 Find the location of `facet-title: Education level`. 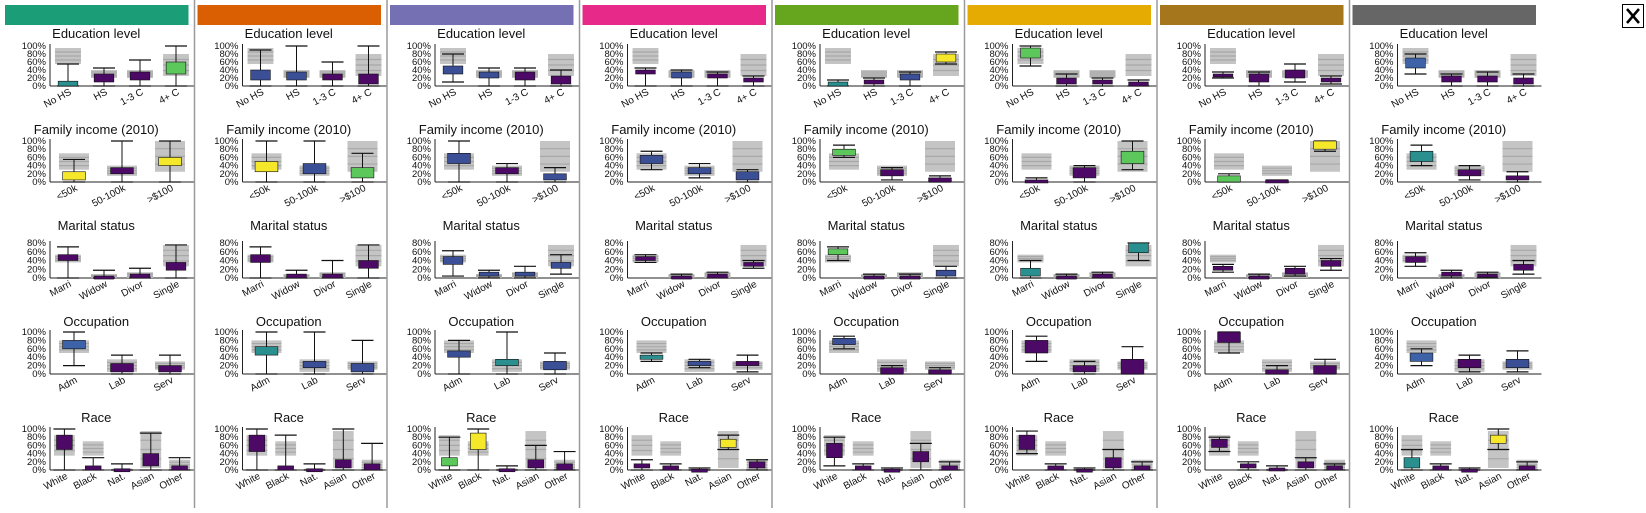

facet-title: Education level is located at coordinates (1059, 33).